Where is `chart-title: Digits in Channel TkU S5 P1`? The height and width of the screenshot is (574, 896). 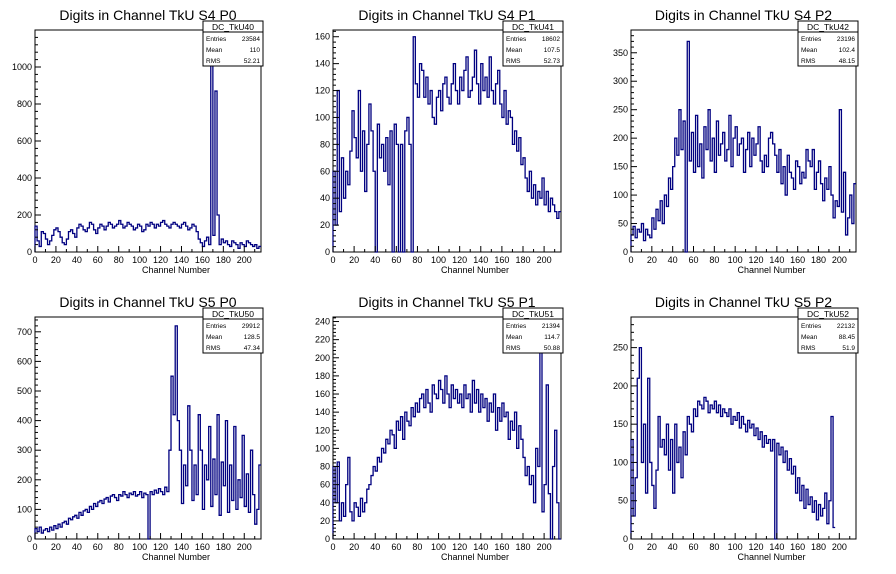
chart-title: Digits in Channel TkU S5 P1 is located at coordinates (446, 302).